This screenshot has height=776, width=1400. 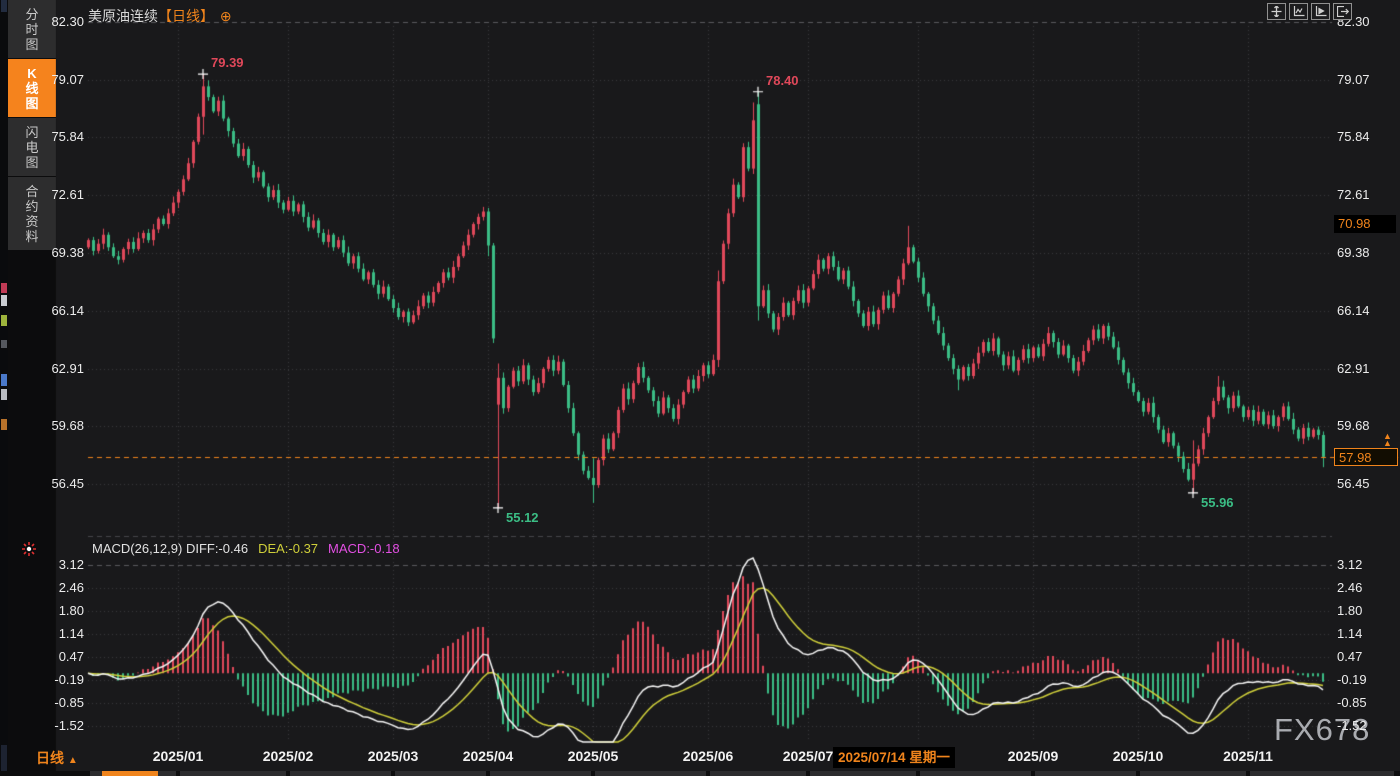 I want to click on month-label: 2025/10, so click(x=1138, y=756).